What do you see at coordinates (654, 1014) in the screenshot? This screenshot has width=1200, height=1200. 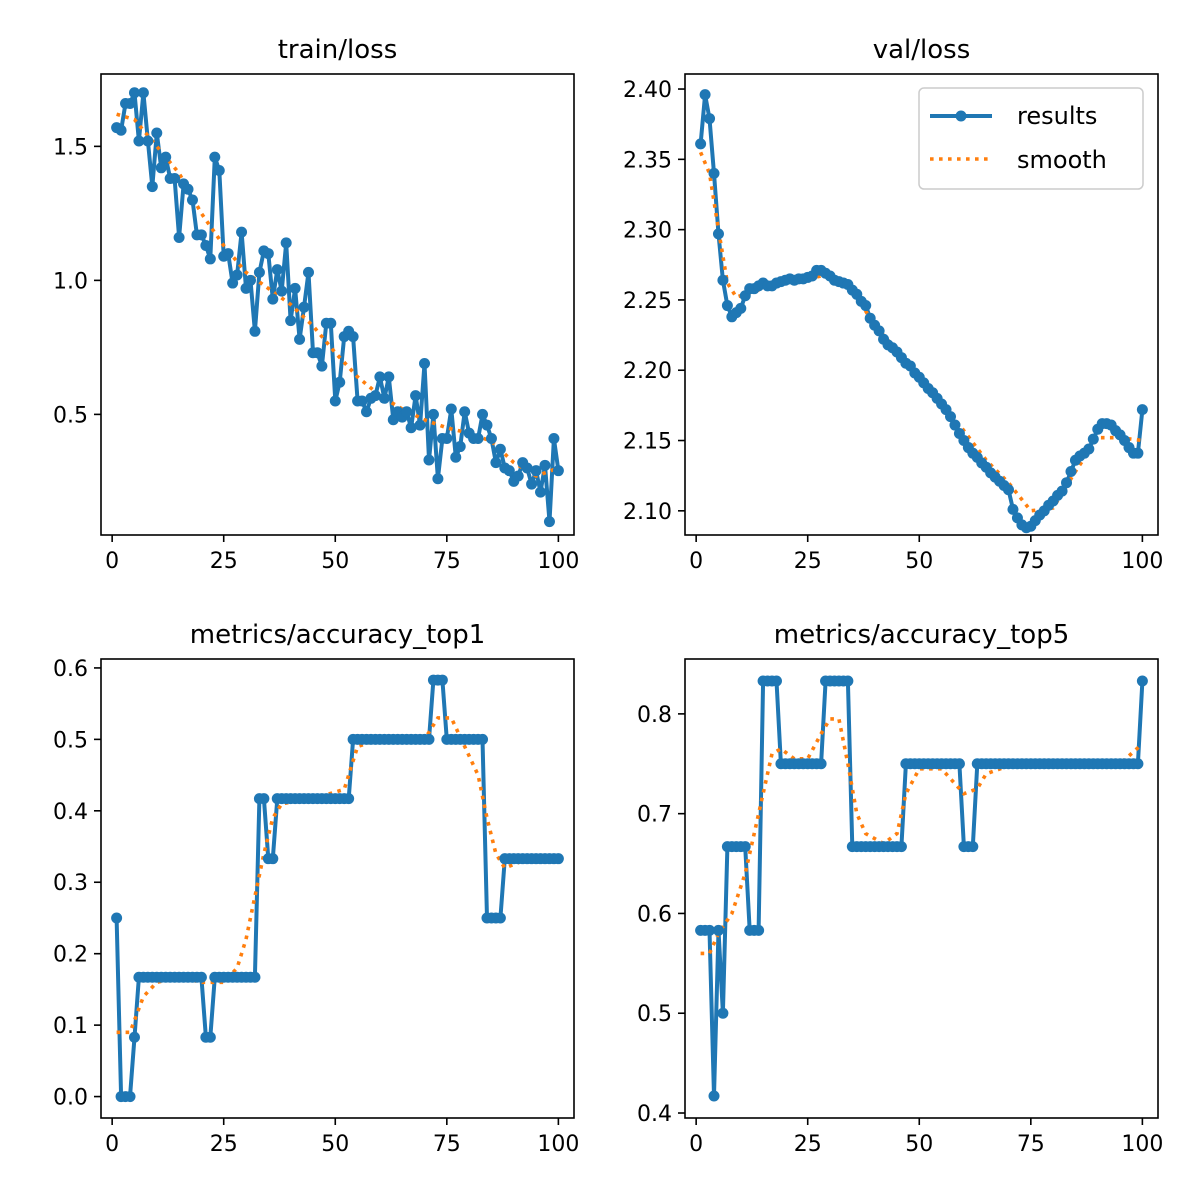 I see `y-tick-label: 0.5` at bounding box center [654, 1014].